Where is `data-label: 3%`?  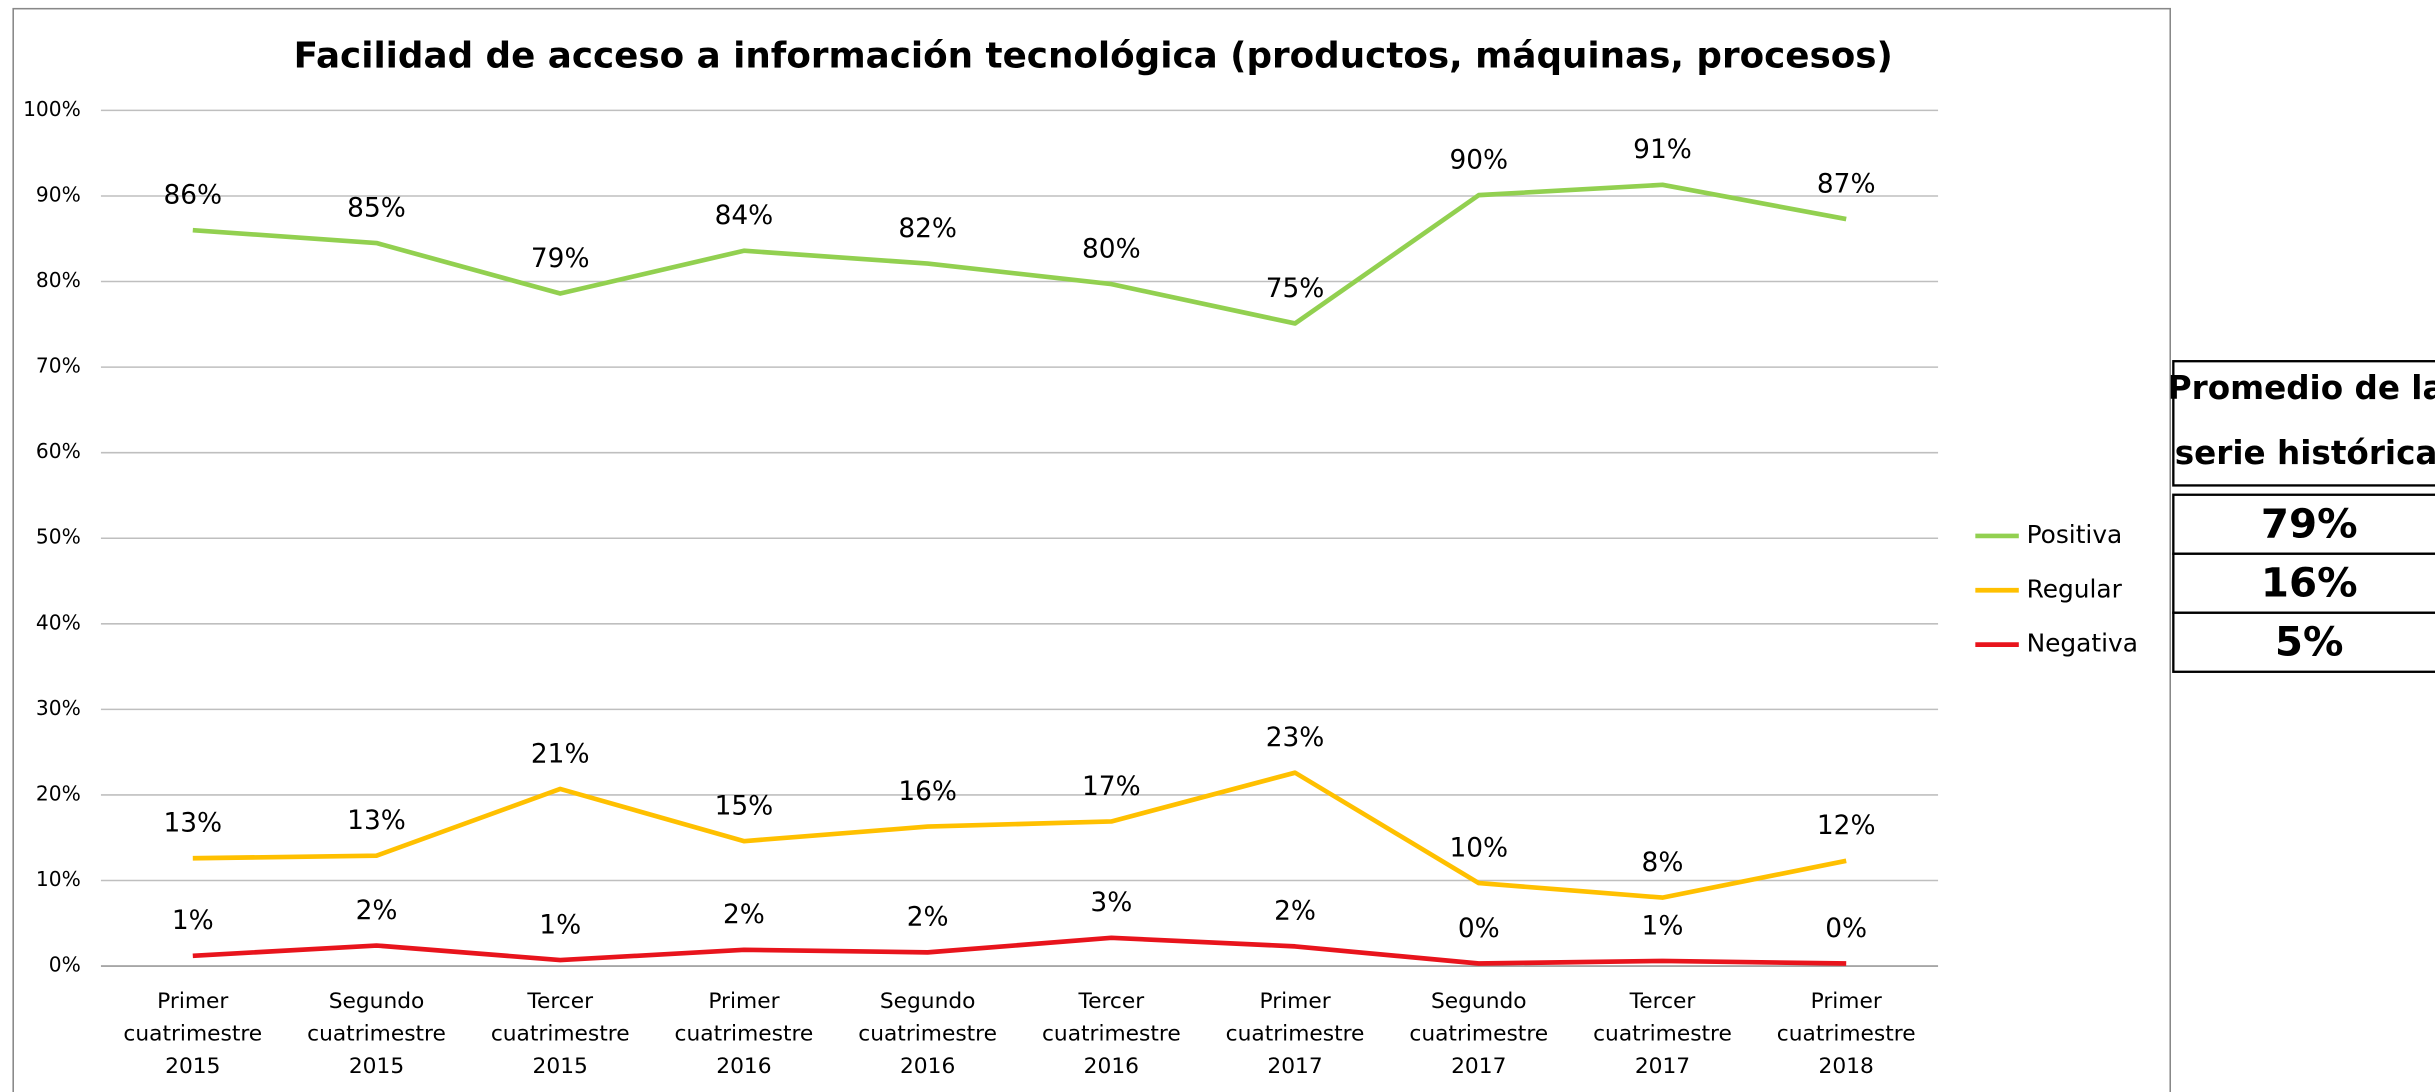 data-label: 3% is located at coordinates (1111, 903).